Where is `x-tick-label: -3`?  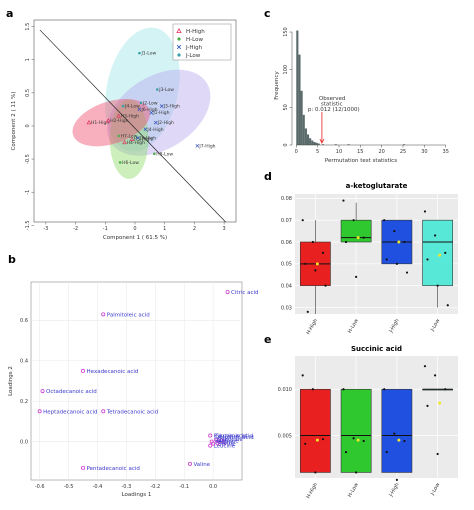 x-tick-label: -3 is located at coordinates (45, 229).